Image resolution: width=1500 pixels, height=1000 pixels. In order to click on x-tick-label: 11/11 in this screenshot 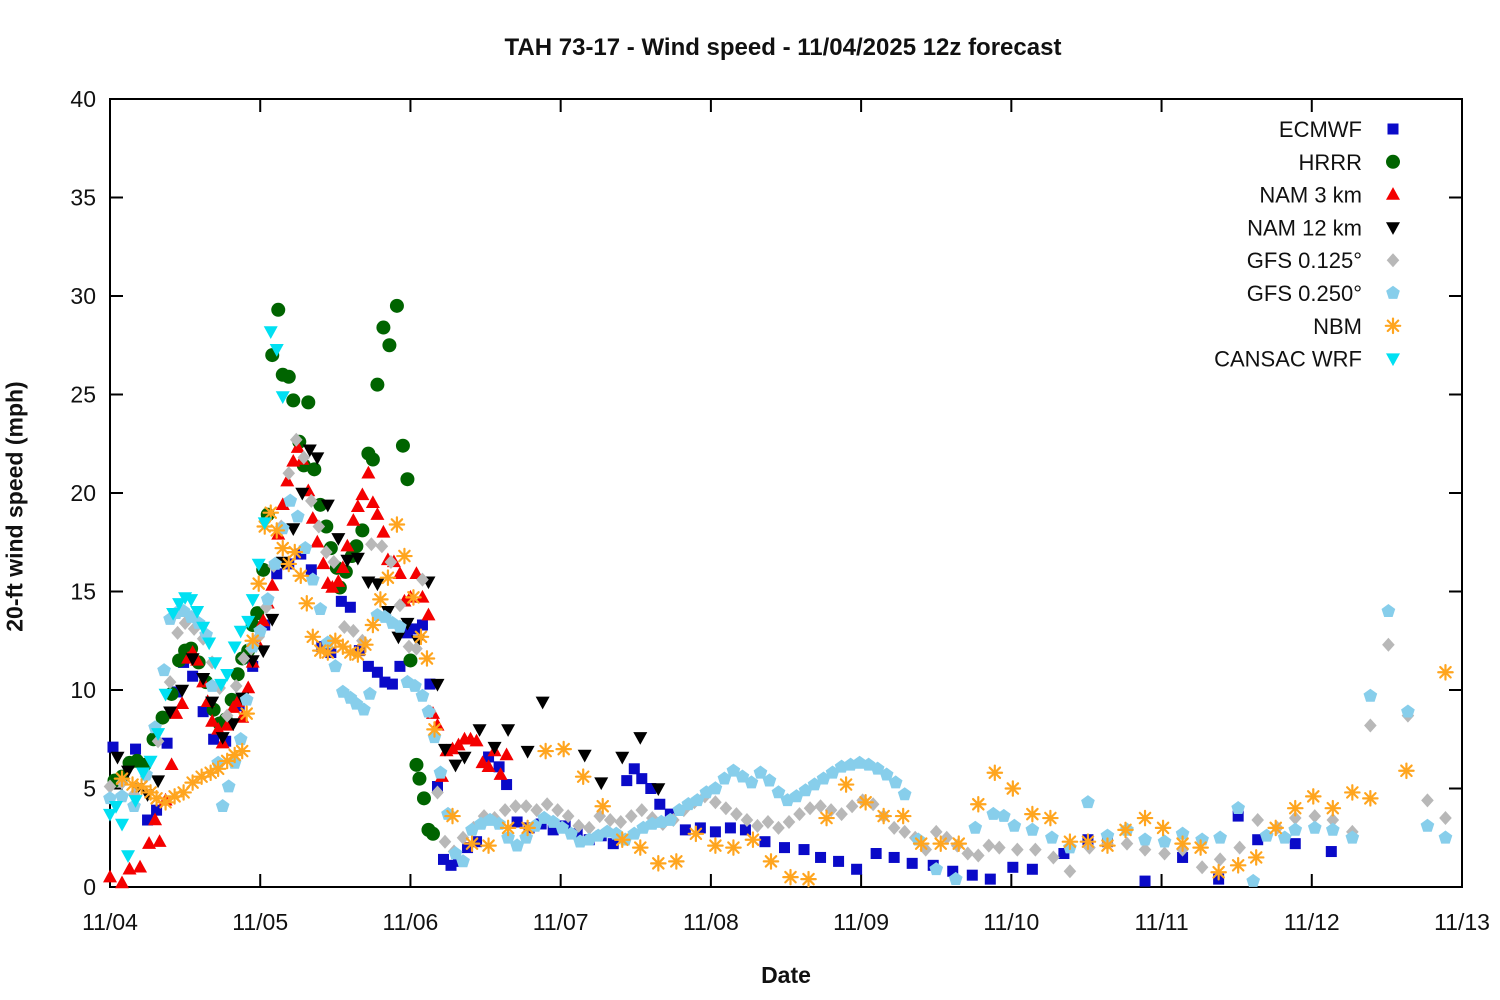, I will do `click(1161, 922)`.